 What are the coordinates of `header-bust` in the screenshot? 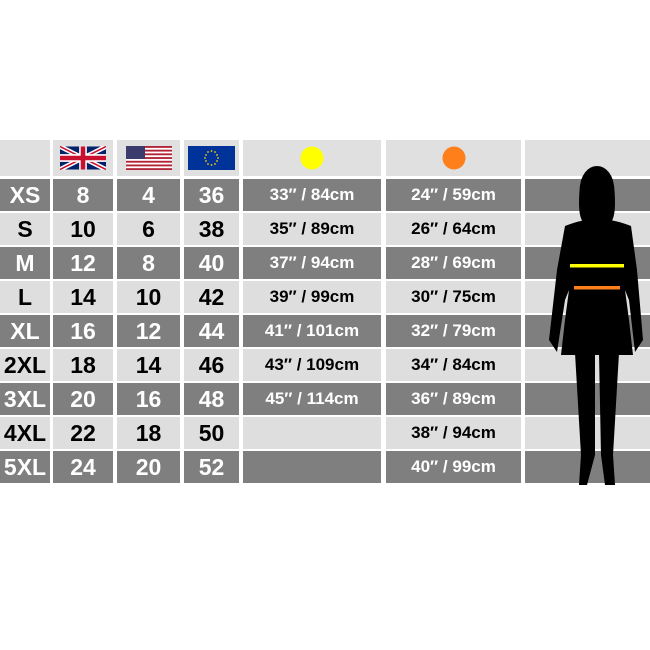 It's located at (312, 158).